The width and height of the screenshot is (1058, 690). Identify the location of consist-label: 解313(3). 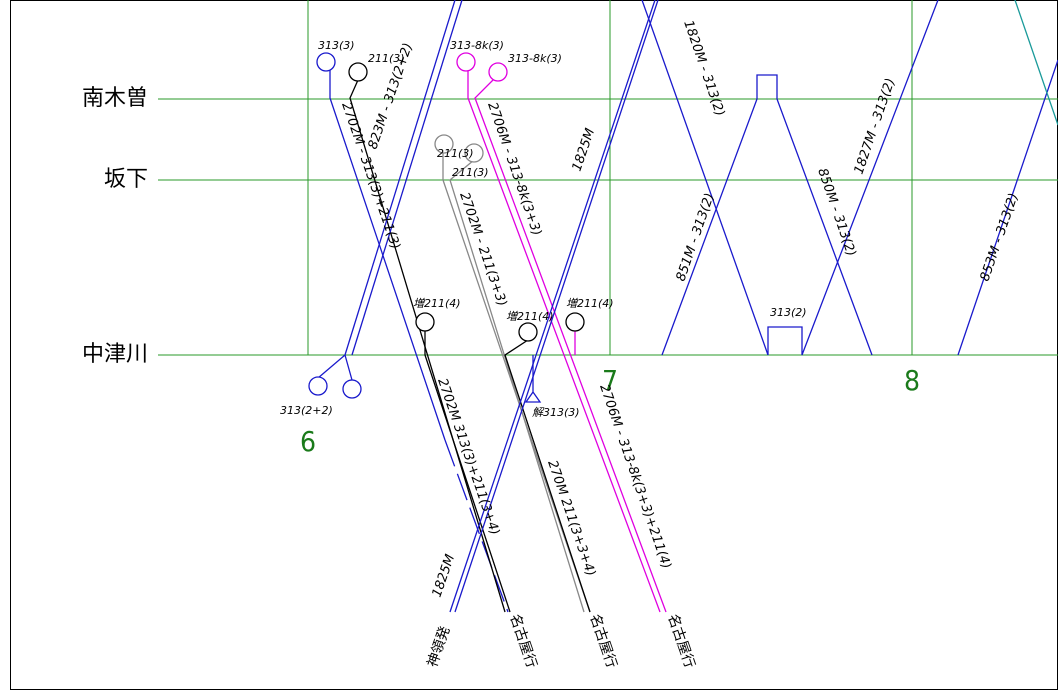
(556, 412).